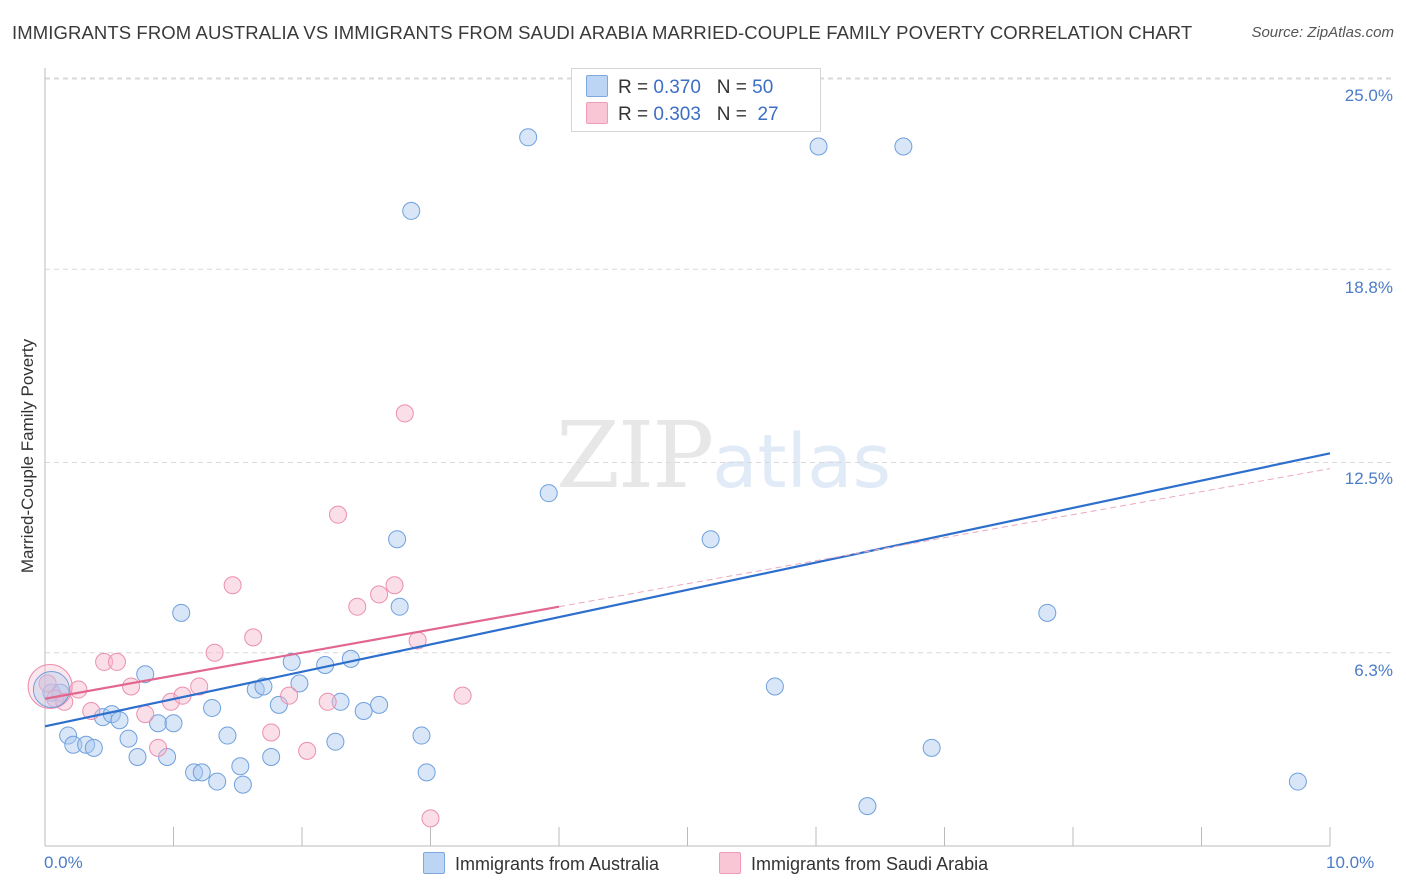  I want to click on legend-n-value: 50, so click(763, 87).